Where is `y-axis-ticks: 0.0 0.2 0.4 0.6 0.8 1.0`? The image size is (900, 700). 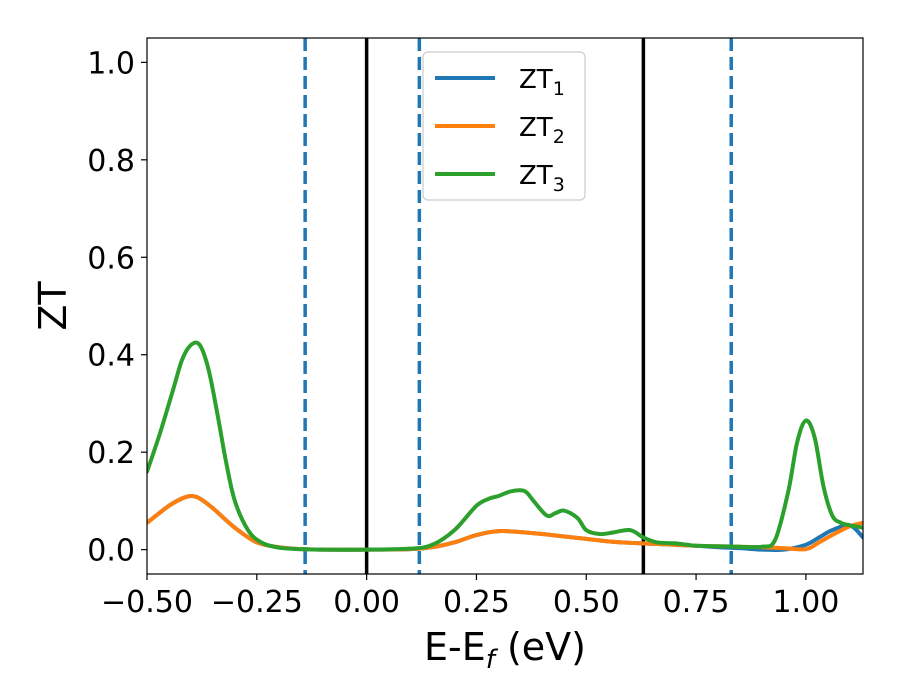
y-axis-ticks: 0.0 0.2 0.4 0.6 0.8 1.0 is located at coordinates (117, 307).